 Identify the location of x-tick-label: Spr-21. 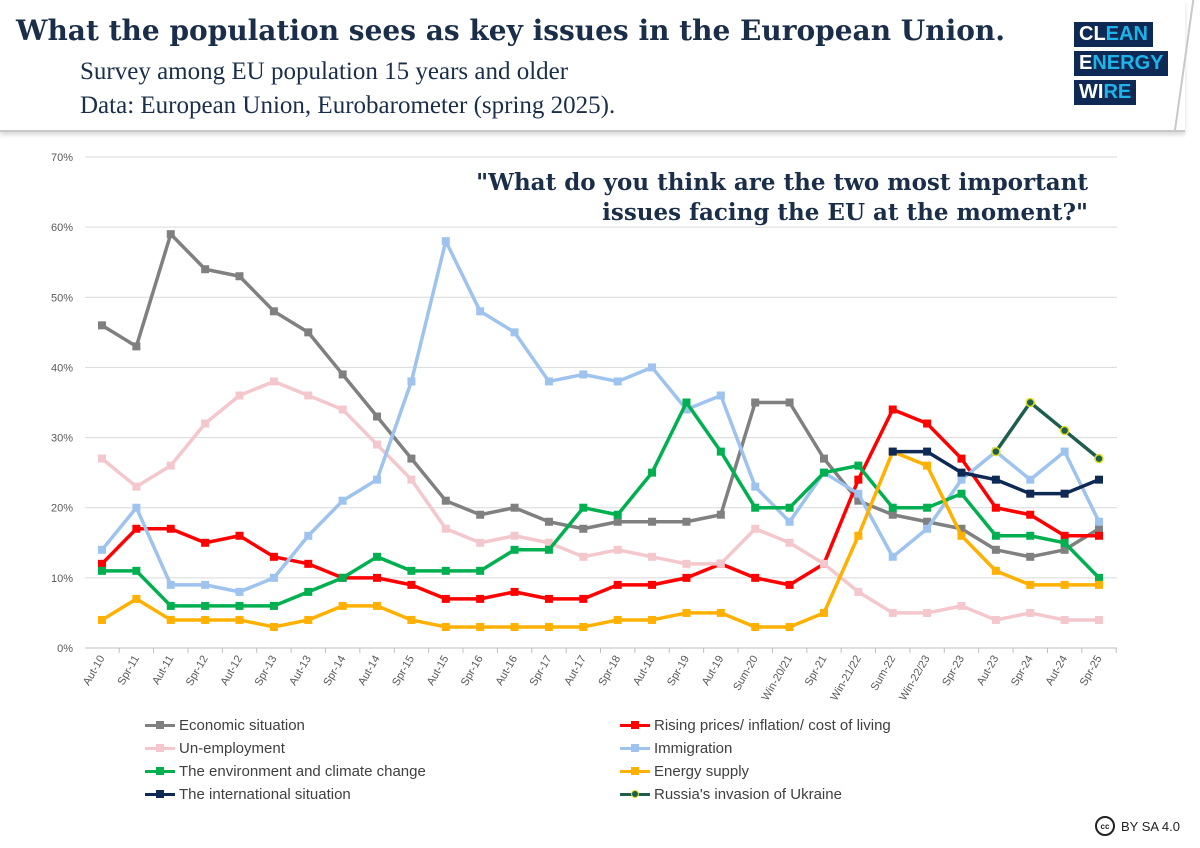
(816, 671).